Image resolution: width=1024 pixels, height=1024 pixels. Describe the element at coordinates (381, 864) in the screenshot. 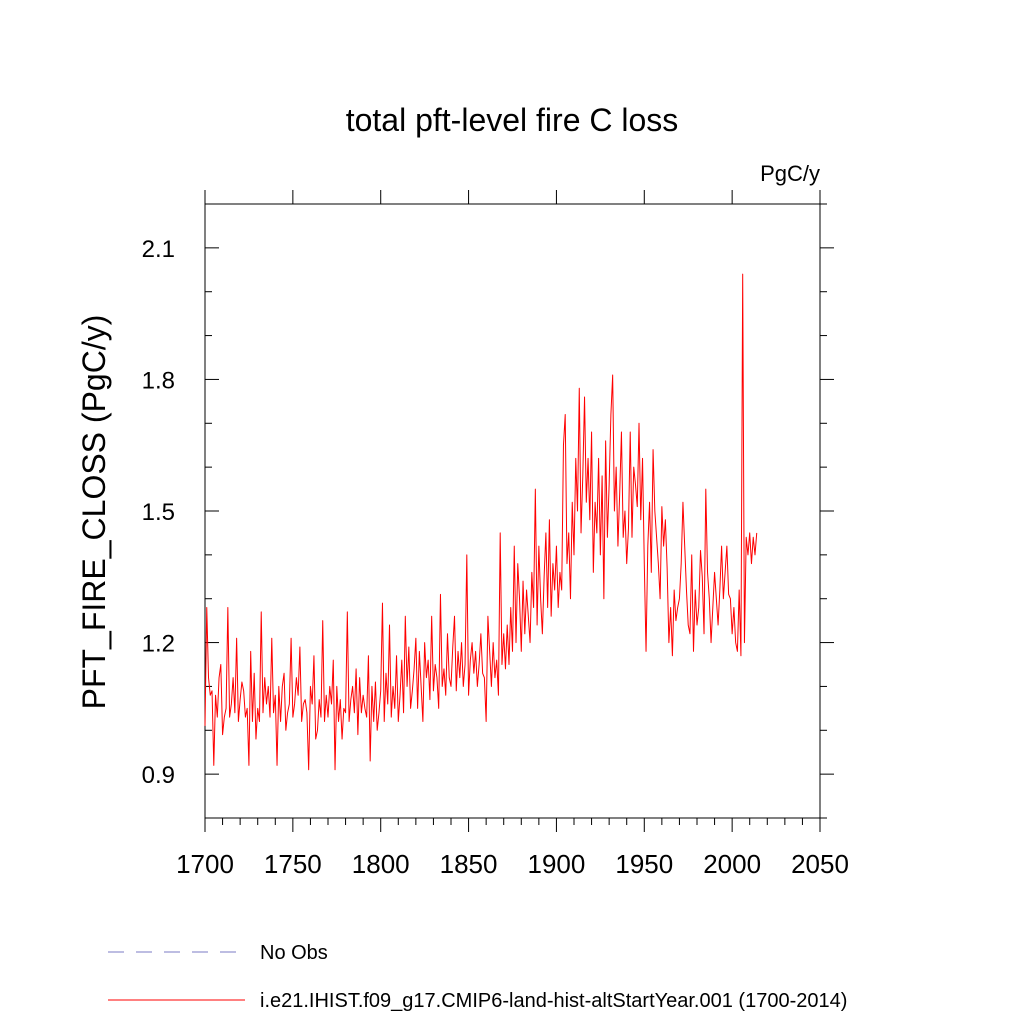

I see `x-tick-label: 1800` at that location.